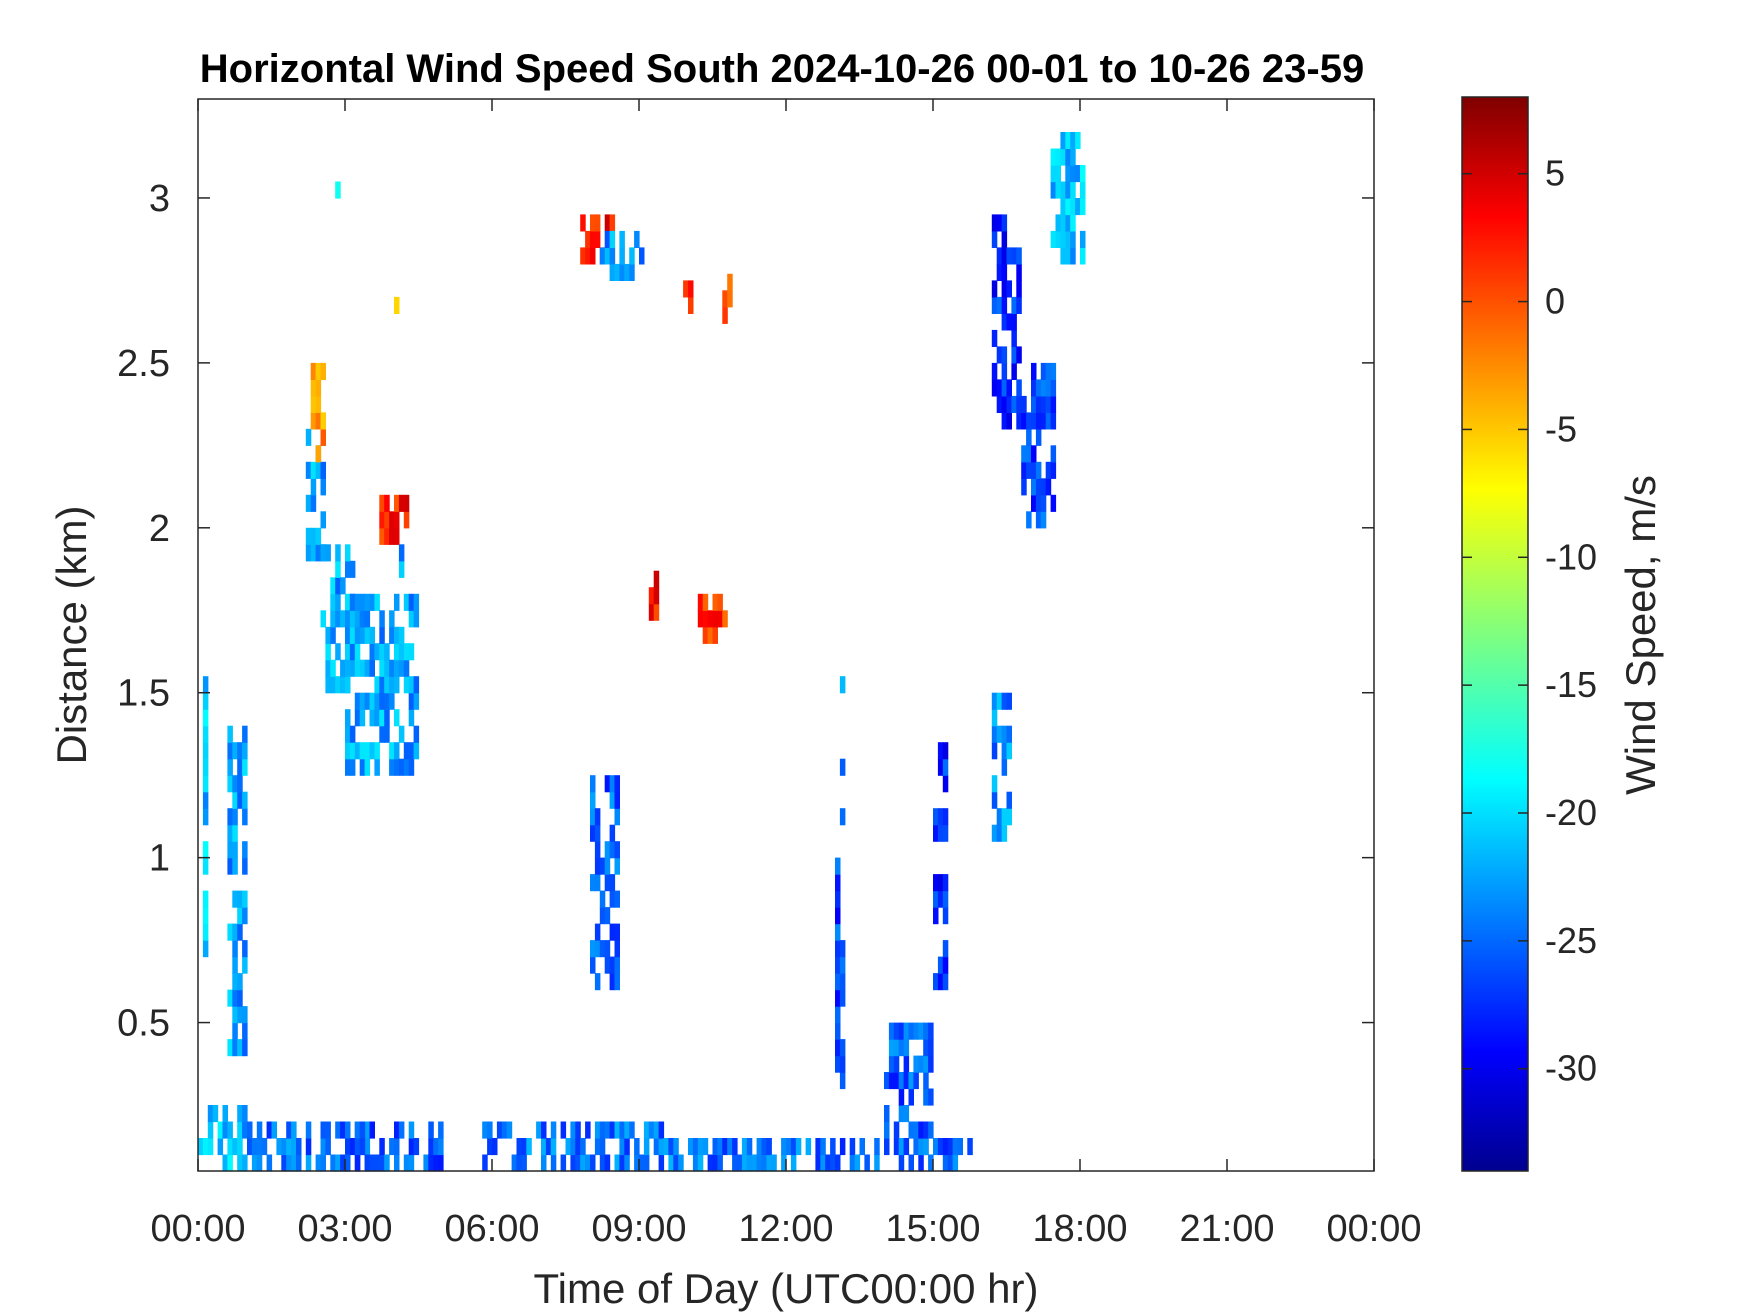 The width and height of the screenshot is (1750, 1313). I want to click on x-tick-label: 15:00, so click(932, 1229).